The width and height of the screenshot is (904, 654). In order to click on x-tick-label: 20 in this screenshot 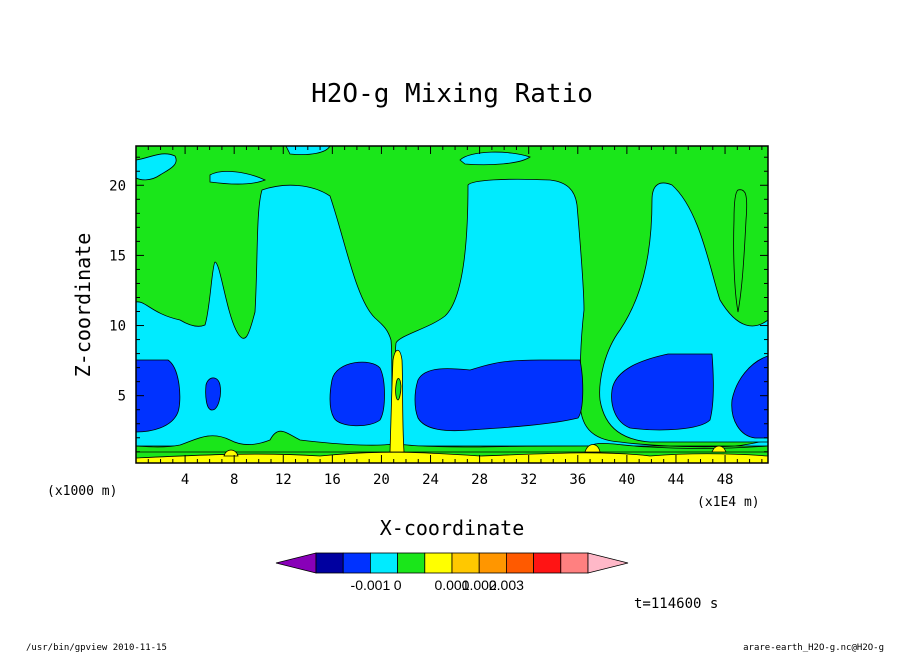, I will do `click(381, 480)`.